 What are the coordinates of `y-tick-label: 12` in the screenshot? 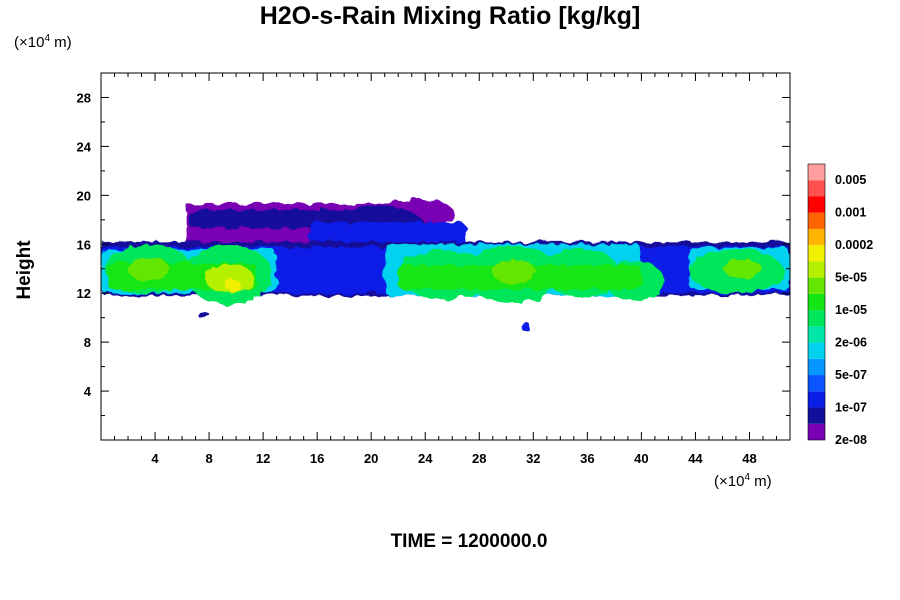 It's located at (84, 293).